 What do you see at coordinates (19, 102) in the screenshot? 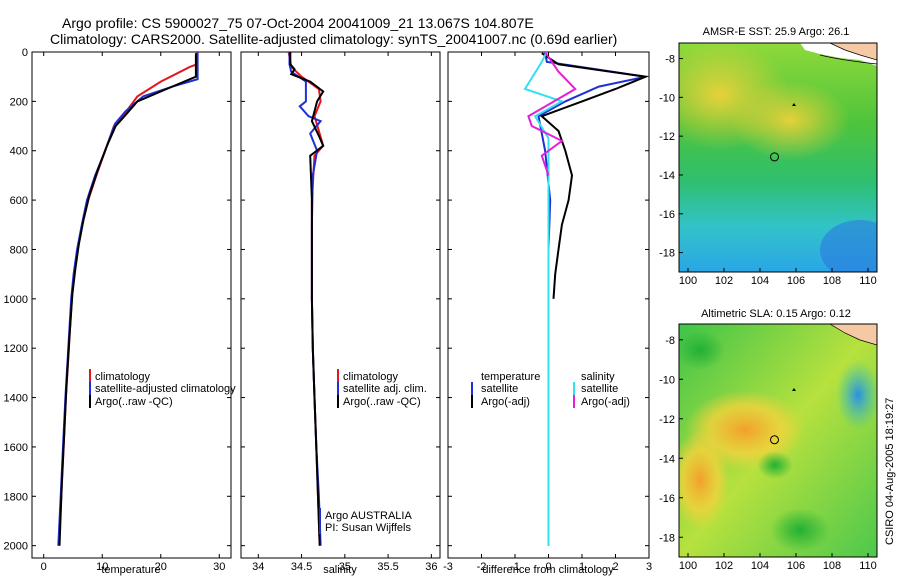
I see `y-tick-label: 200` at bounding box center [19, 102].